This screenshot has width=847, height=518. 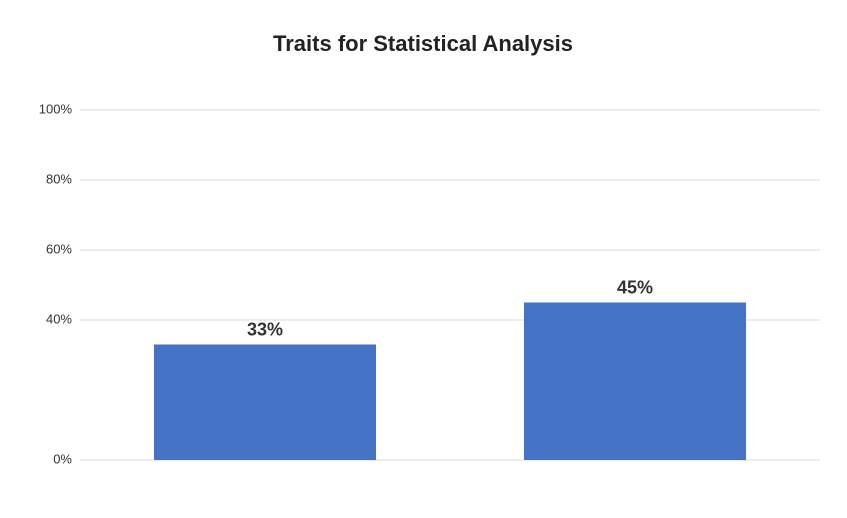 What do you see at coordinates (56, 108) in the screenshot?
I see `y-tick-label: 100%` at bounding box center [56, 108].